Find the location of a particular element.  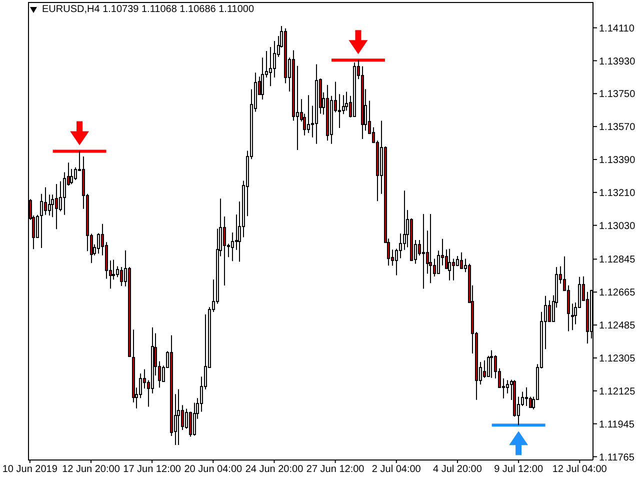

x-tick-label: 27 Jun 12:00 is located at coordinates (335, 470).